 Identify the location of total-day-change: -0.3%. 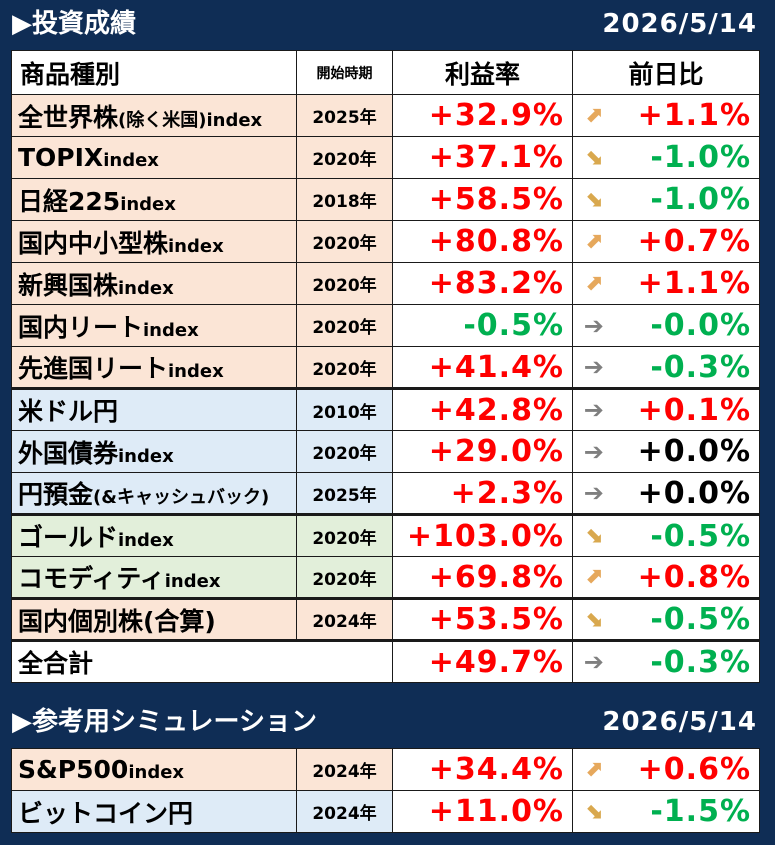
(687, 661).